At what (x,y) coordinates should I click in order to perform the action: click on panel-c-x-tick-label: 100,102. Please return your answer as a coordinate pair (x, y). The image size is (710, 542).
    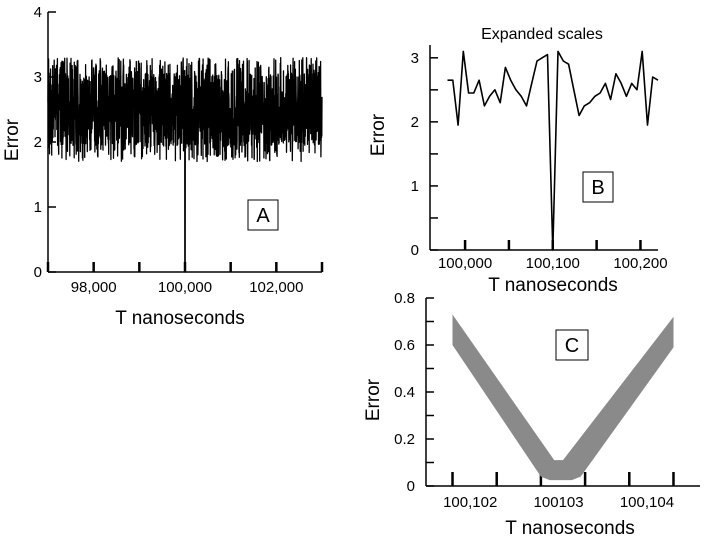
    Looking at the image, I should click on (470, 502).